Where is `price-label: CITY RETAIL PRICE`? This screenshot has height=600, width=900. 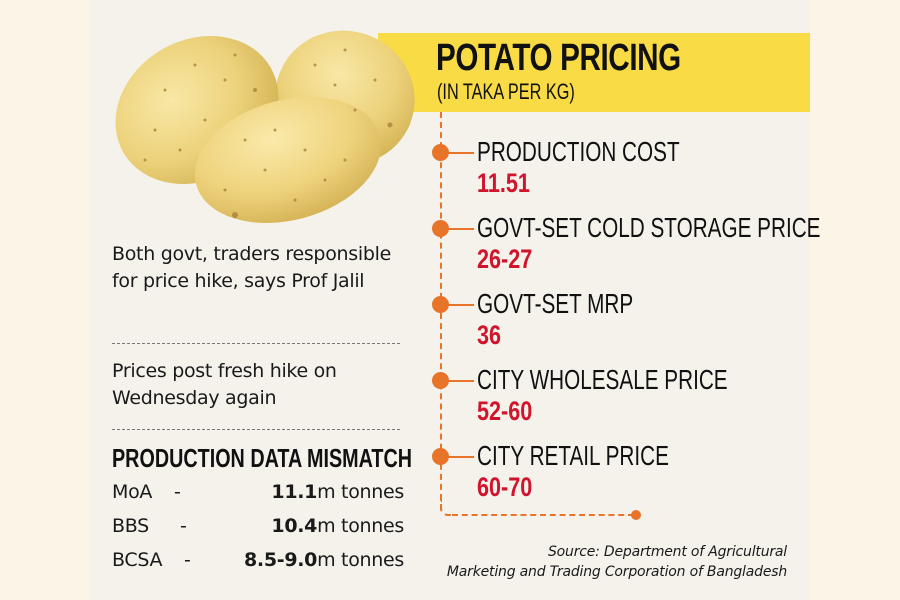
price-label: CITY RETAIL PRICE is located at coordinates (573, 455).